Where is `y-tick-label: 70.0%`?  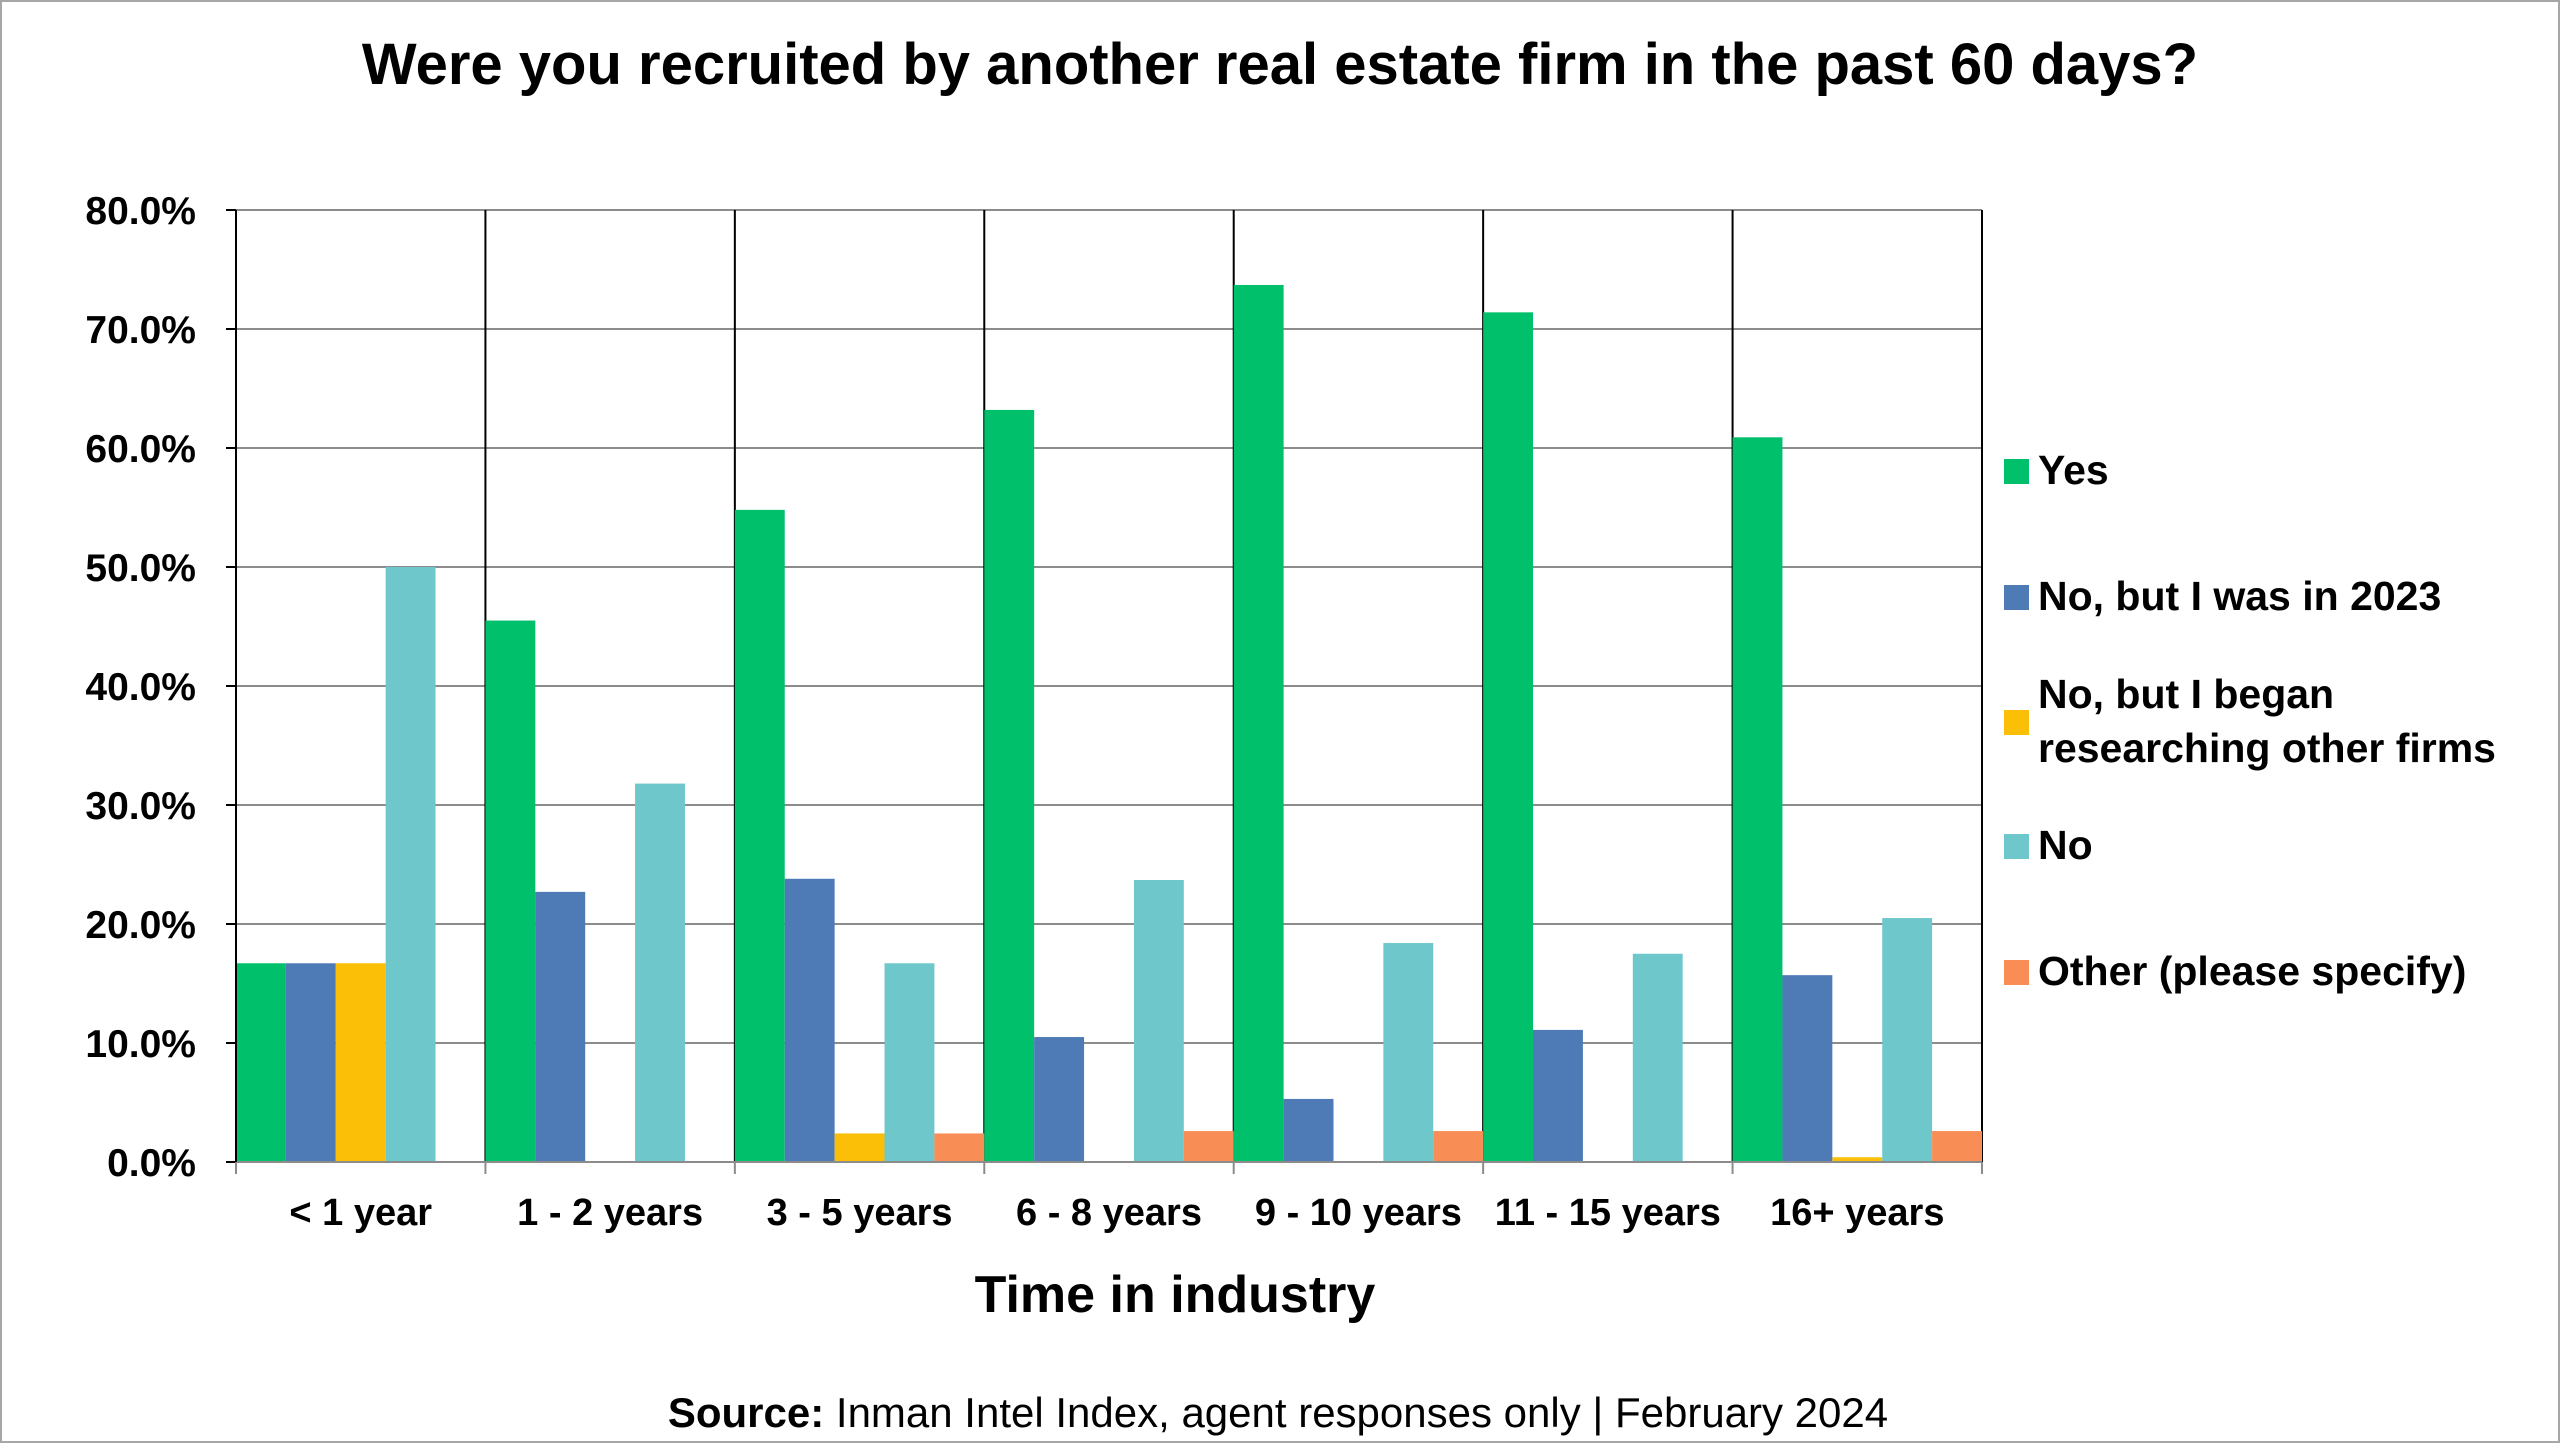
y-tick-label: 70.0% is located at coordinates (140, 330).